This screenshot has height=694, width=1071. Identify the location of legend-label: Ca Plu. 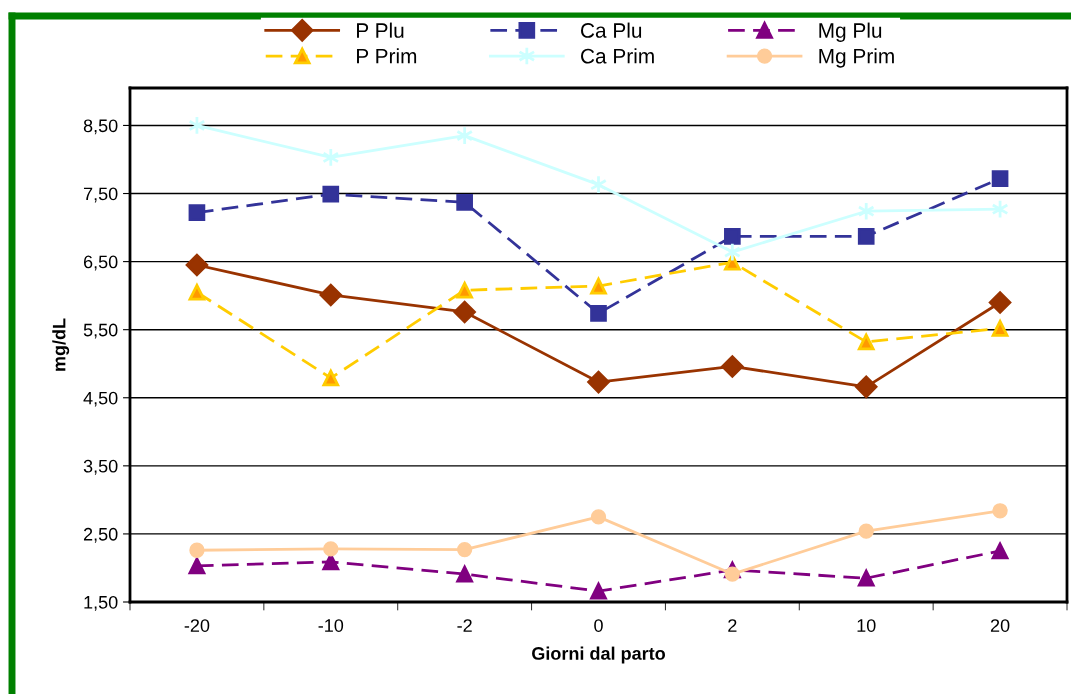
(611, 30).